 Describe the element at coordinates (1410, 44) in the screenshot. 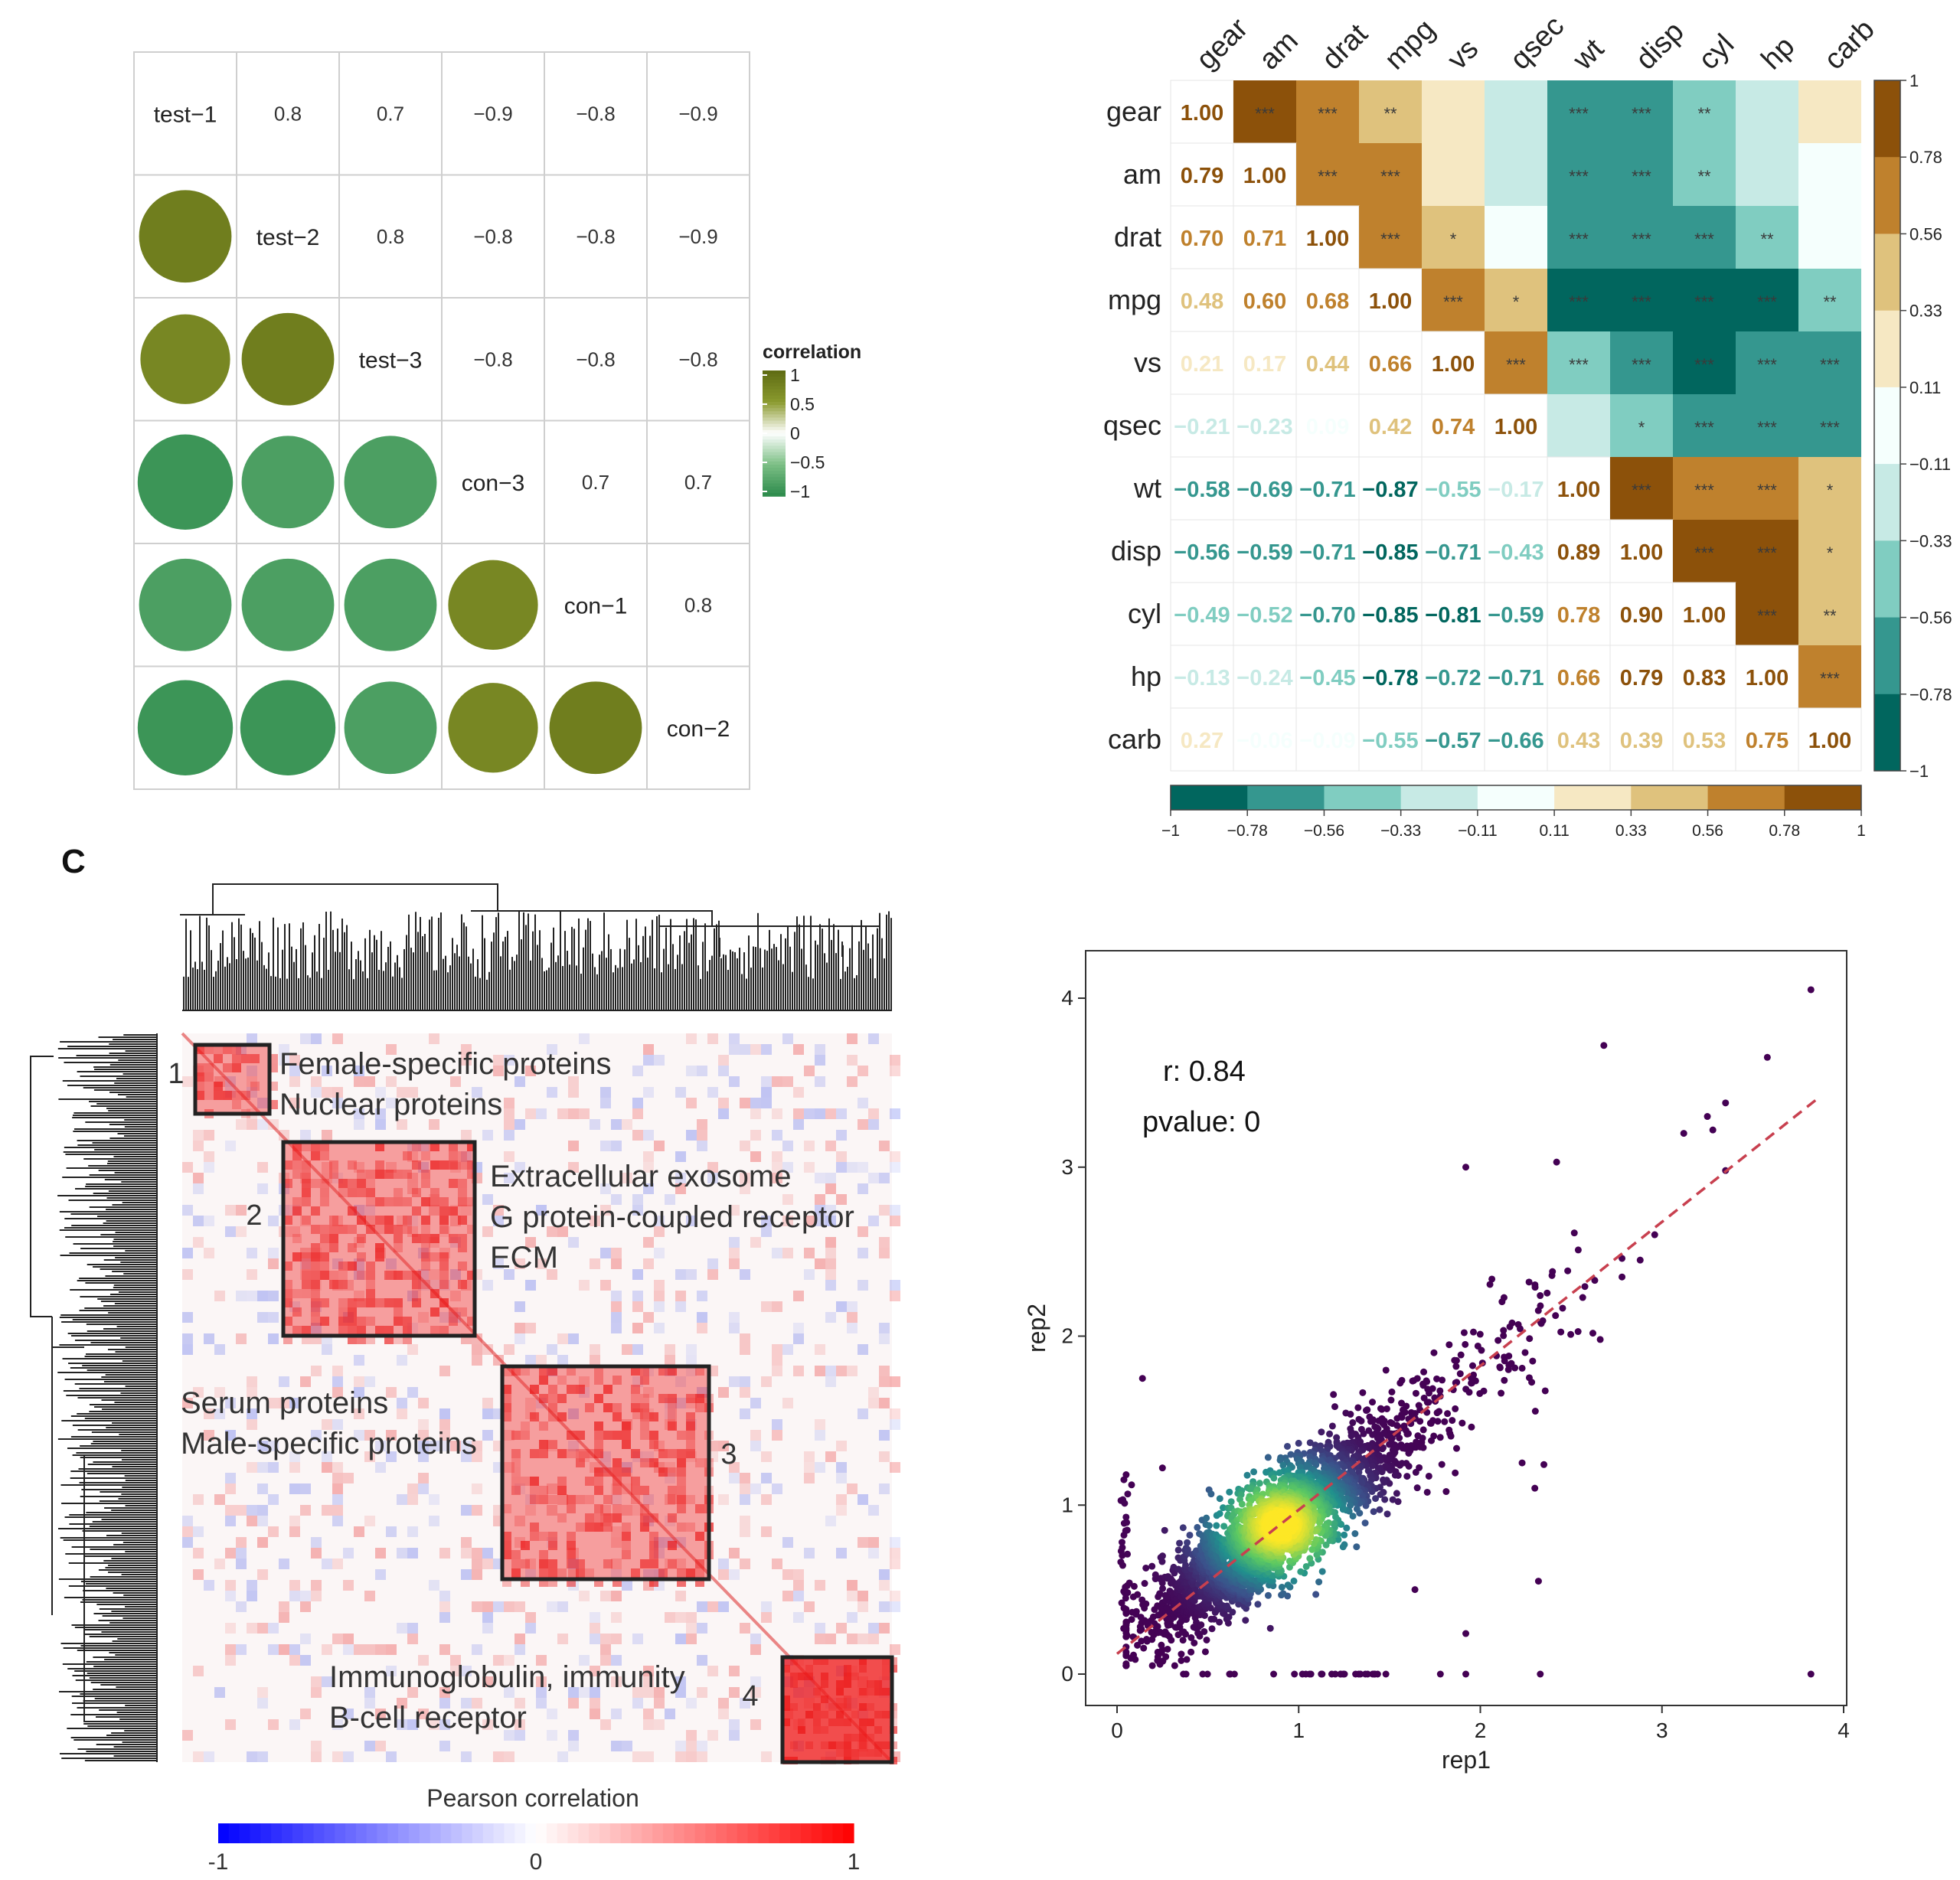

I see `column-label: mpg` at that location.